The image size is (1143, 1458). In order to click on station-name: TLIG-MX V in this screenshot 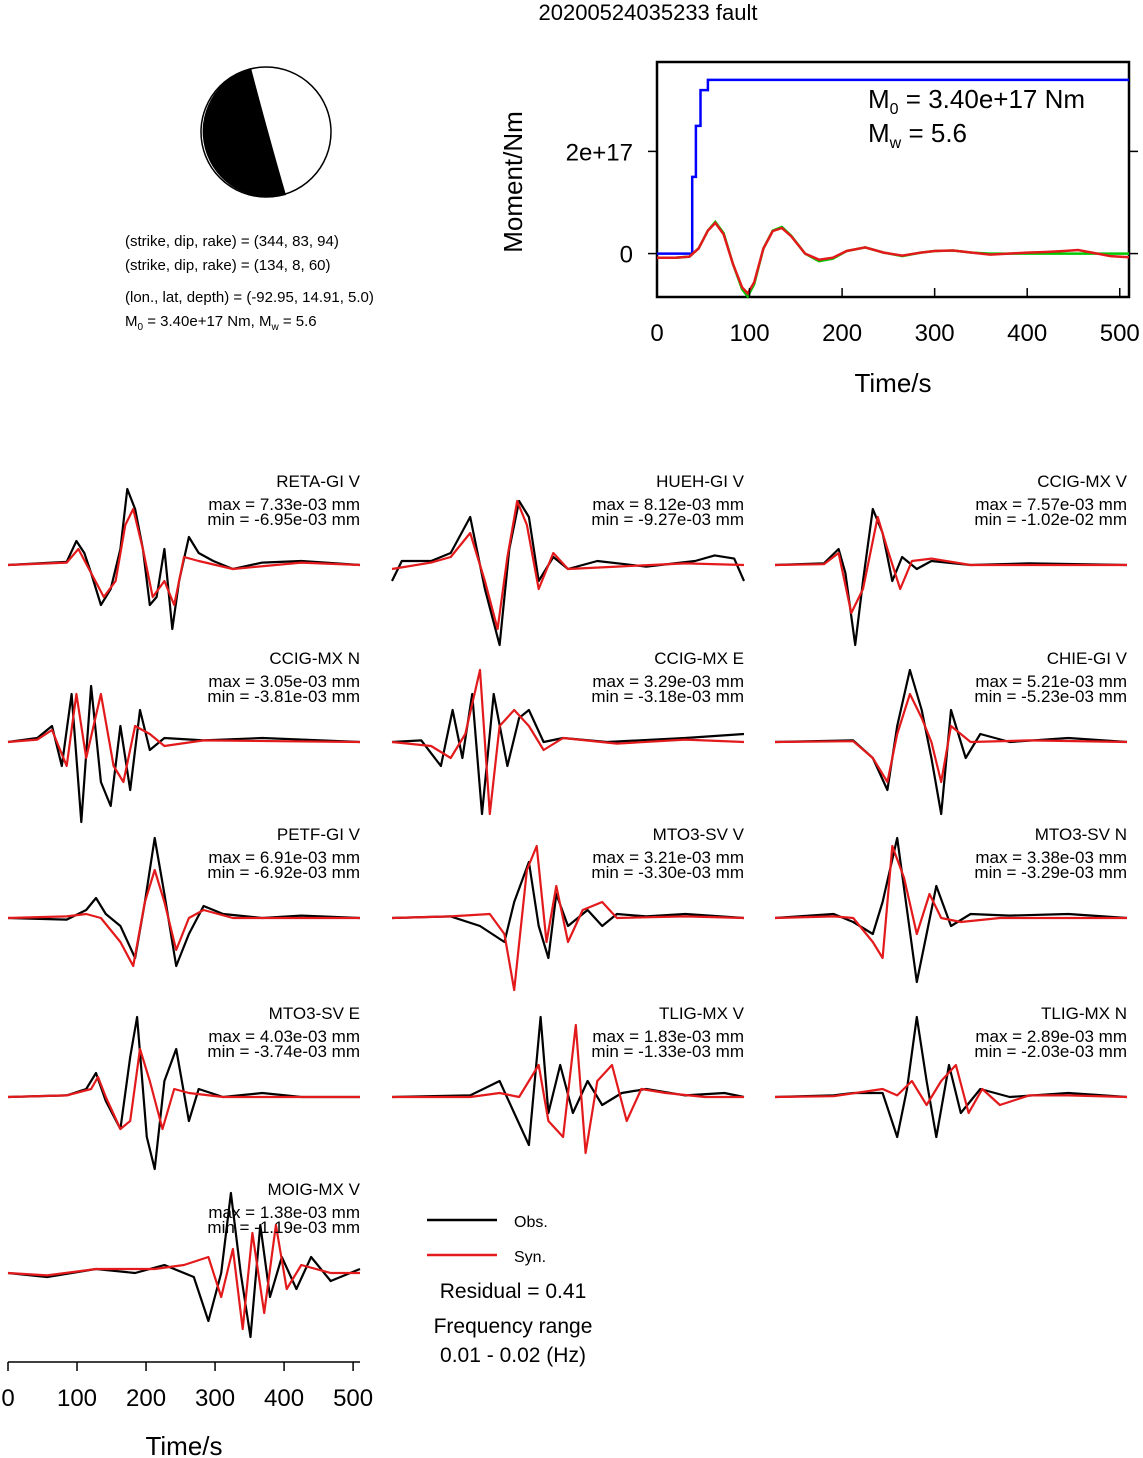, I will do `click(702, 1013)`.